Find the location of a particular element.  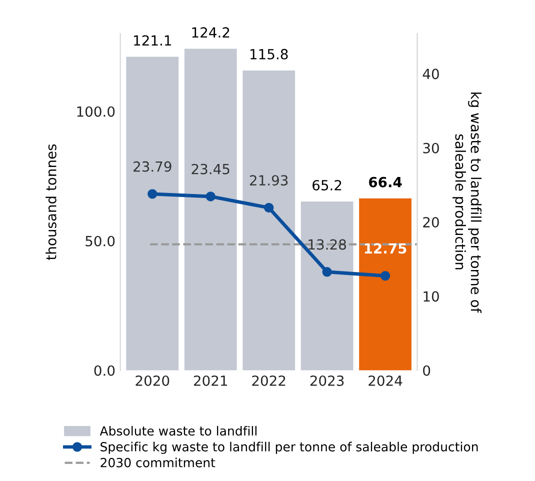

x-tick-label: 2023 is located at coordinates (327, 380).